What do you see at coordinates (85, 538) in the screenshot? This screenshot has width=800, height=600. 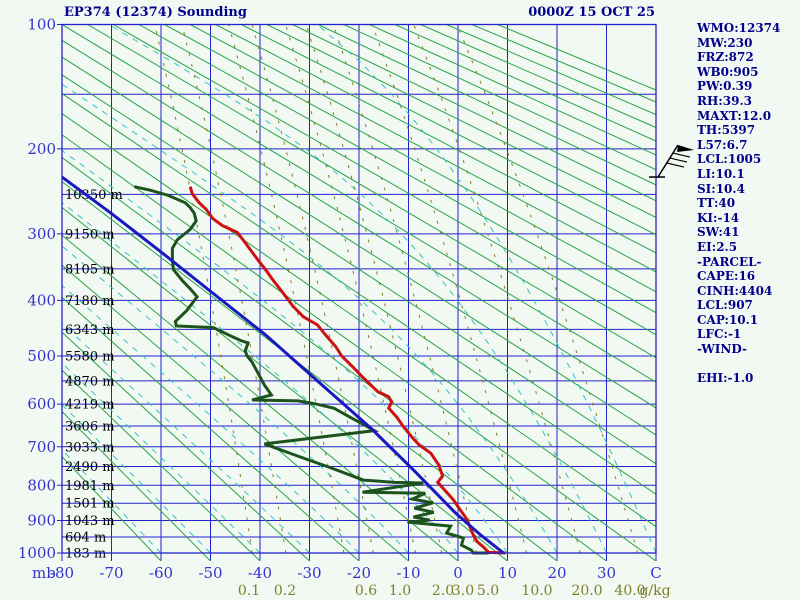 I see `altitude-label: 604 m` at bounding box center [85, 538].